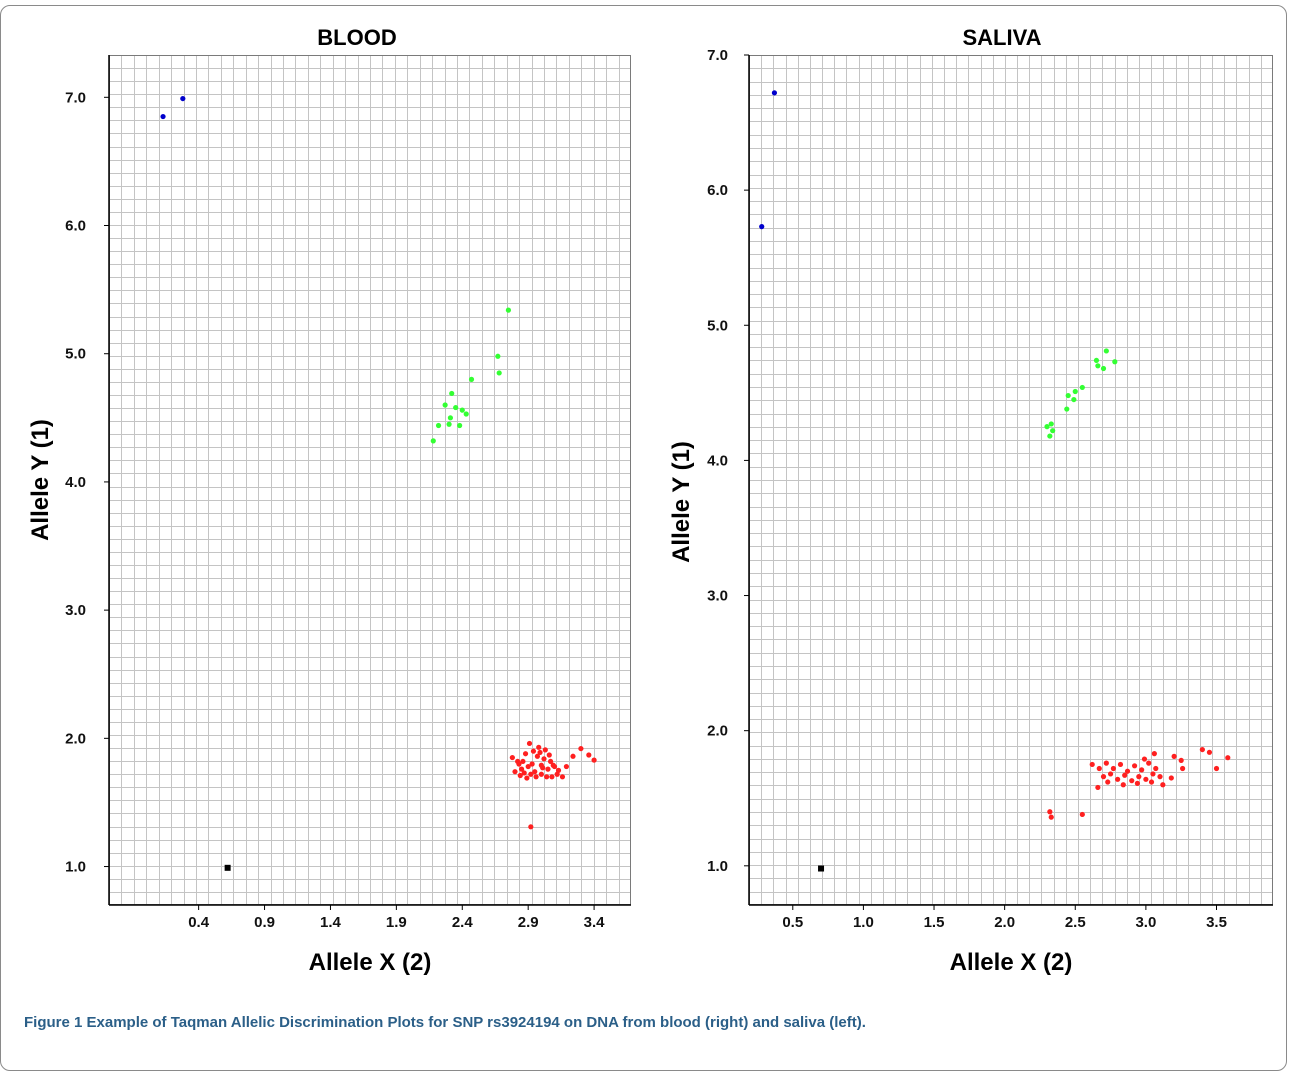  What do you see at coordinates (463, 922) in the screenshot?
I see `blood-x-tick-label: 2.4` at bounding box center [463, 922].